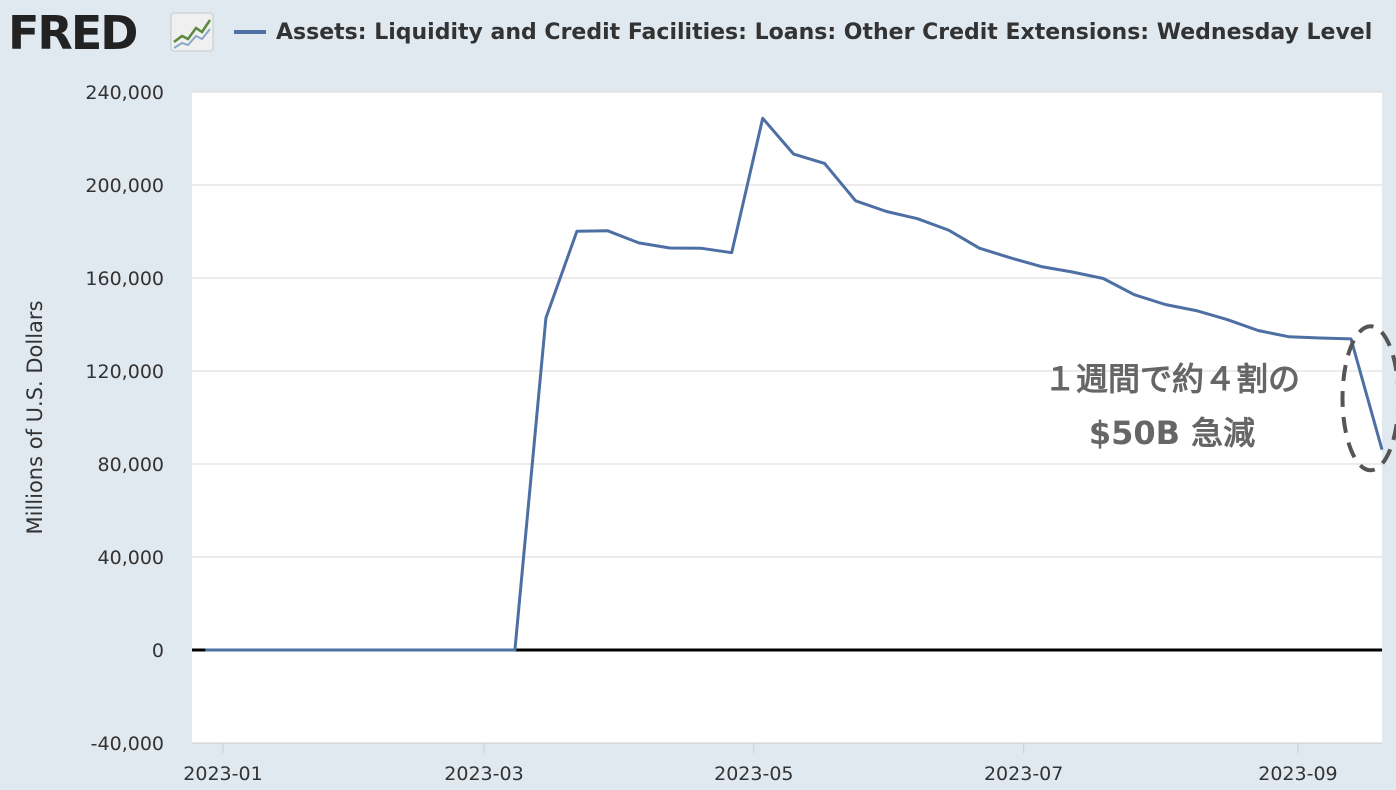 This screenshot has width=1396, height=790. What do you see at coordinates (127, 744) in the screenshot?
I see `y-tick-label: -40,000` at bounding box center [127, 744].